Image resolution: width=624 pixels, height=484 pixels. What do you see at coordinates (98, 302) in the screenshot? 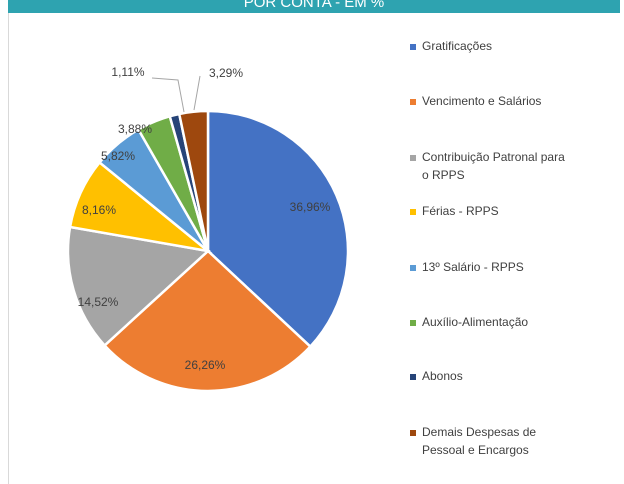
I see `data-label: 14,52%` at bounding box center [98, 302].